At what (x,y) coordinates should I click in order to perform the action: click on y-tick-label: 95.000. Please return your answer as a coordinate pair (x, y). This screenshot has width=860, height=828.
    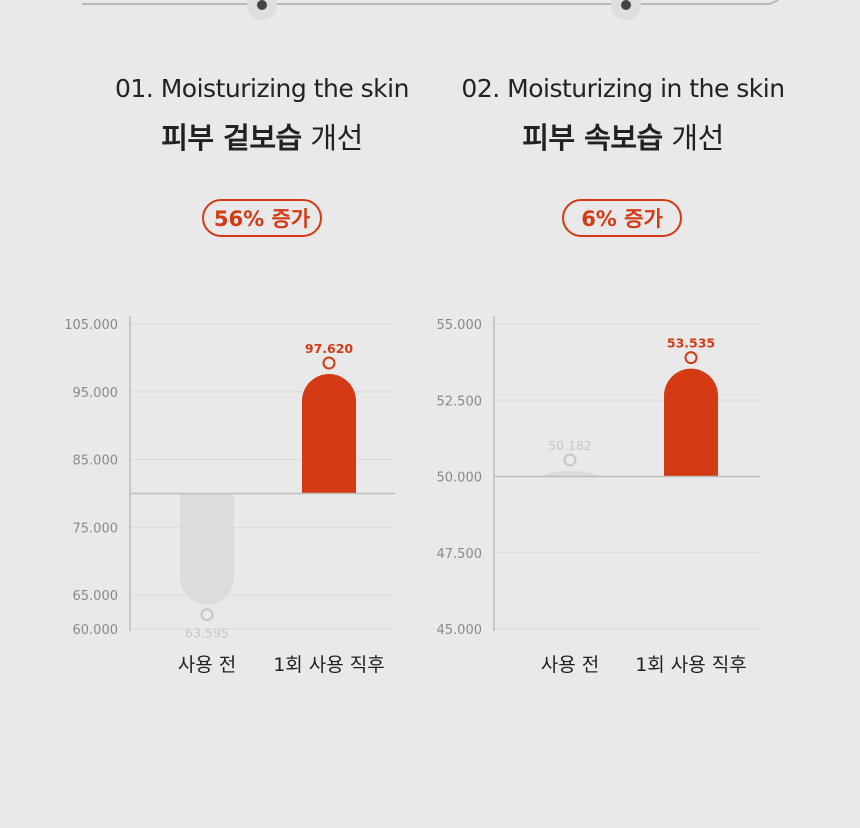
    Looking at the image, I should click on (96, 393).